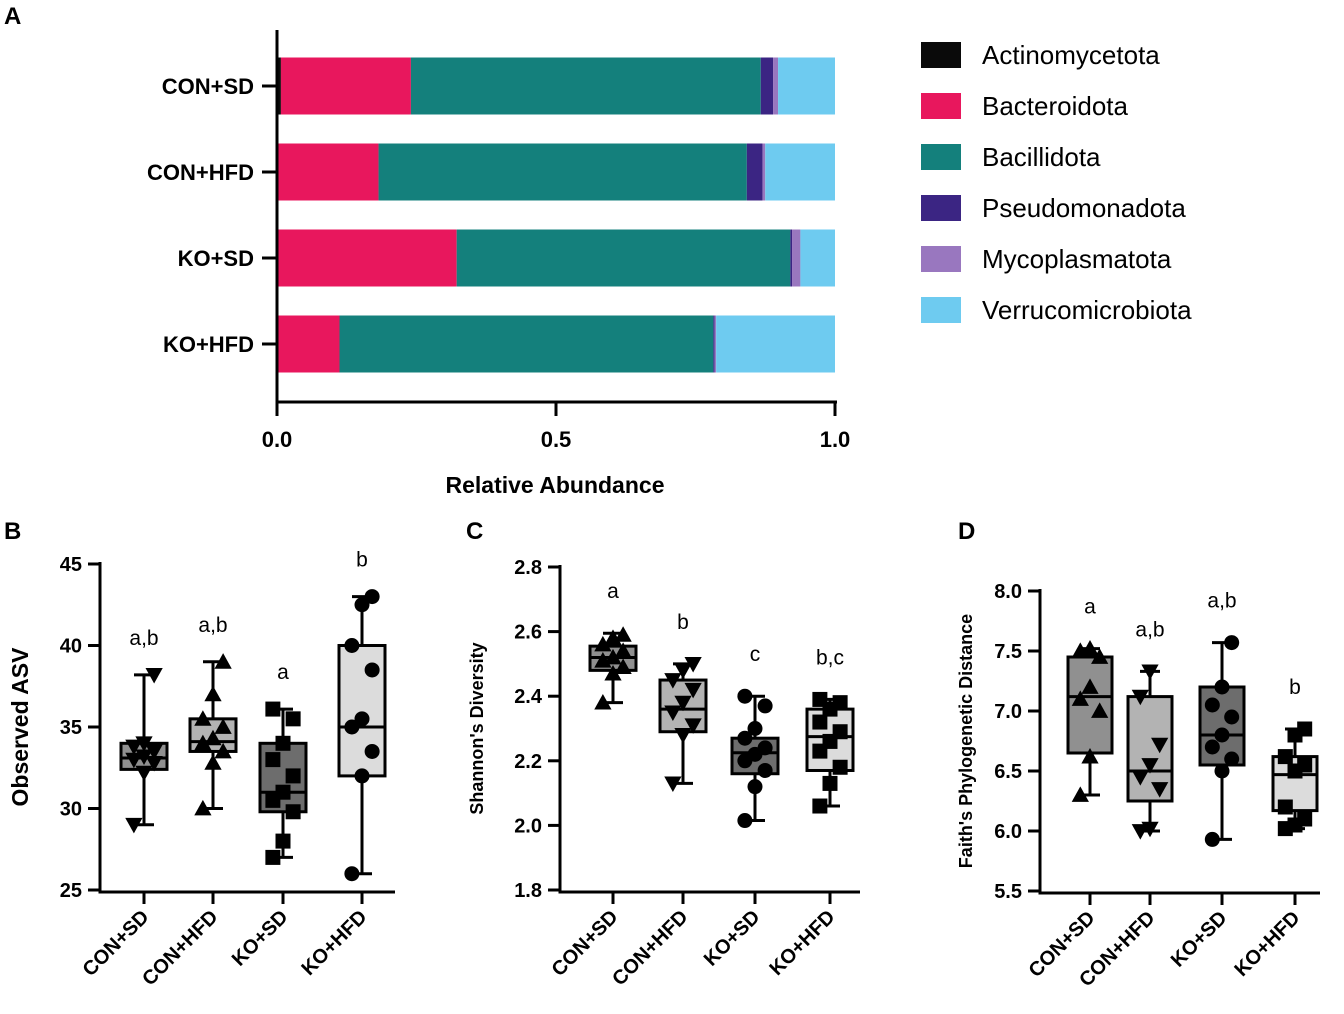  Describe the element at coordinates (556, 439) in the screenshot. I see `x-tick-label-1: 0.5` at that location.